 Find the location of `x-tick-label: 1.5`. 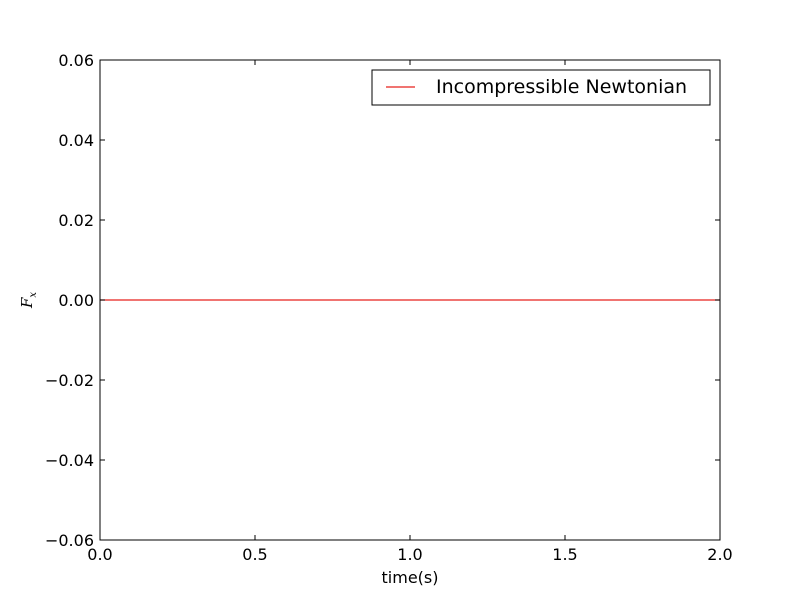

x-tick-label: 1.5 is located at coordinates (564, 554).